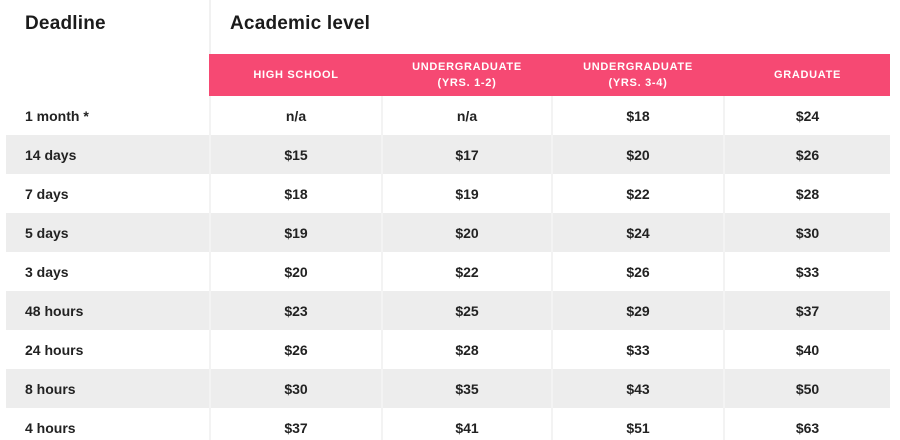 This screenshot has height=440, width=900. Describe the element at coordinates (108, 27) in the screenshot. I see `deadline-title: Deadline` at that location.